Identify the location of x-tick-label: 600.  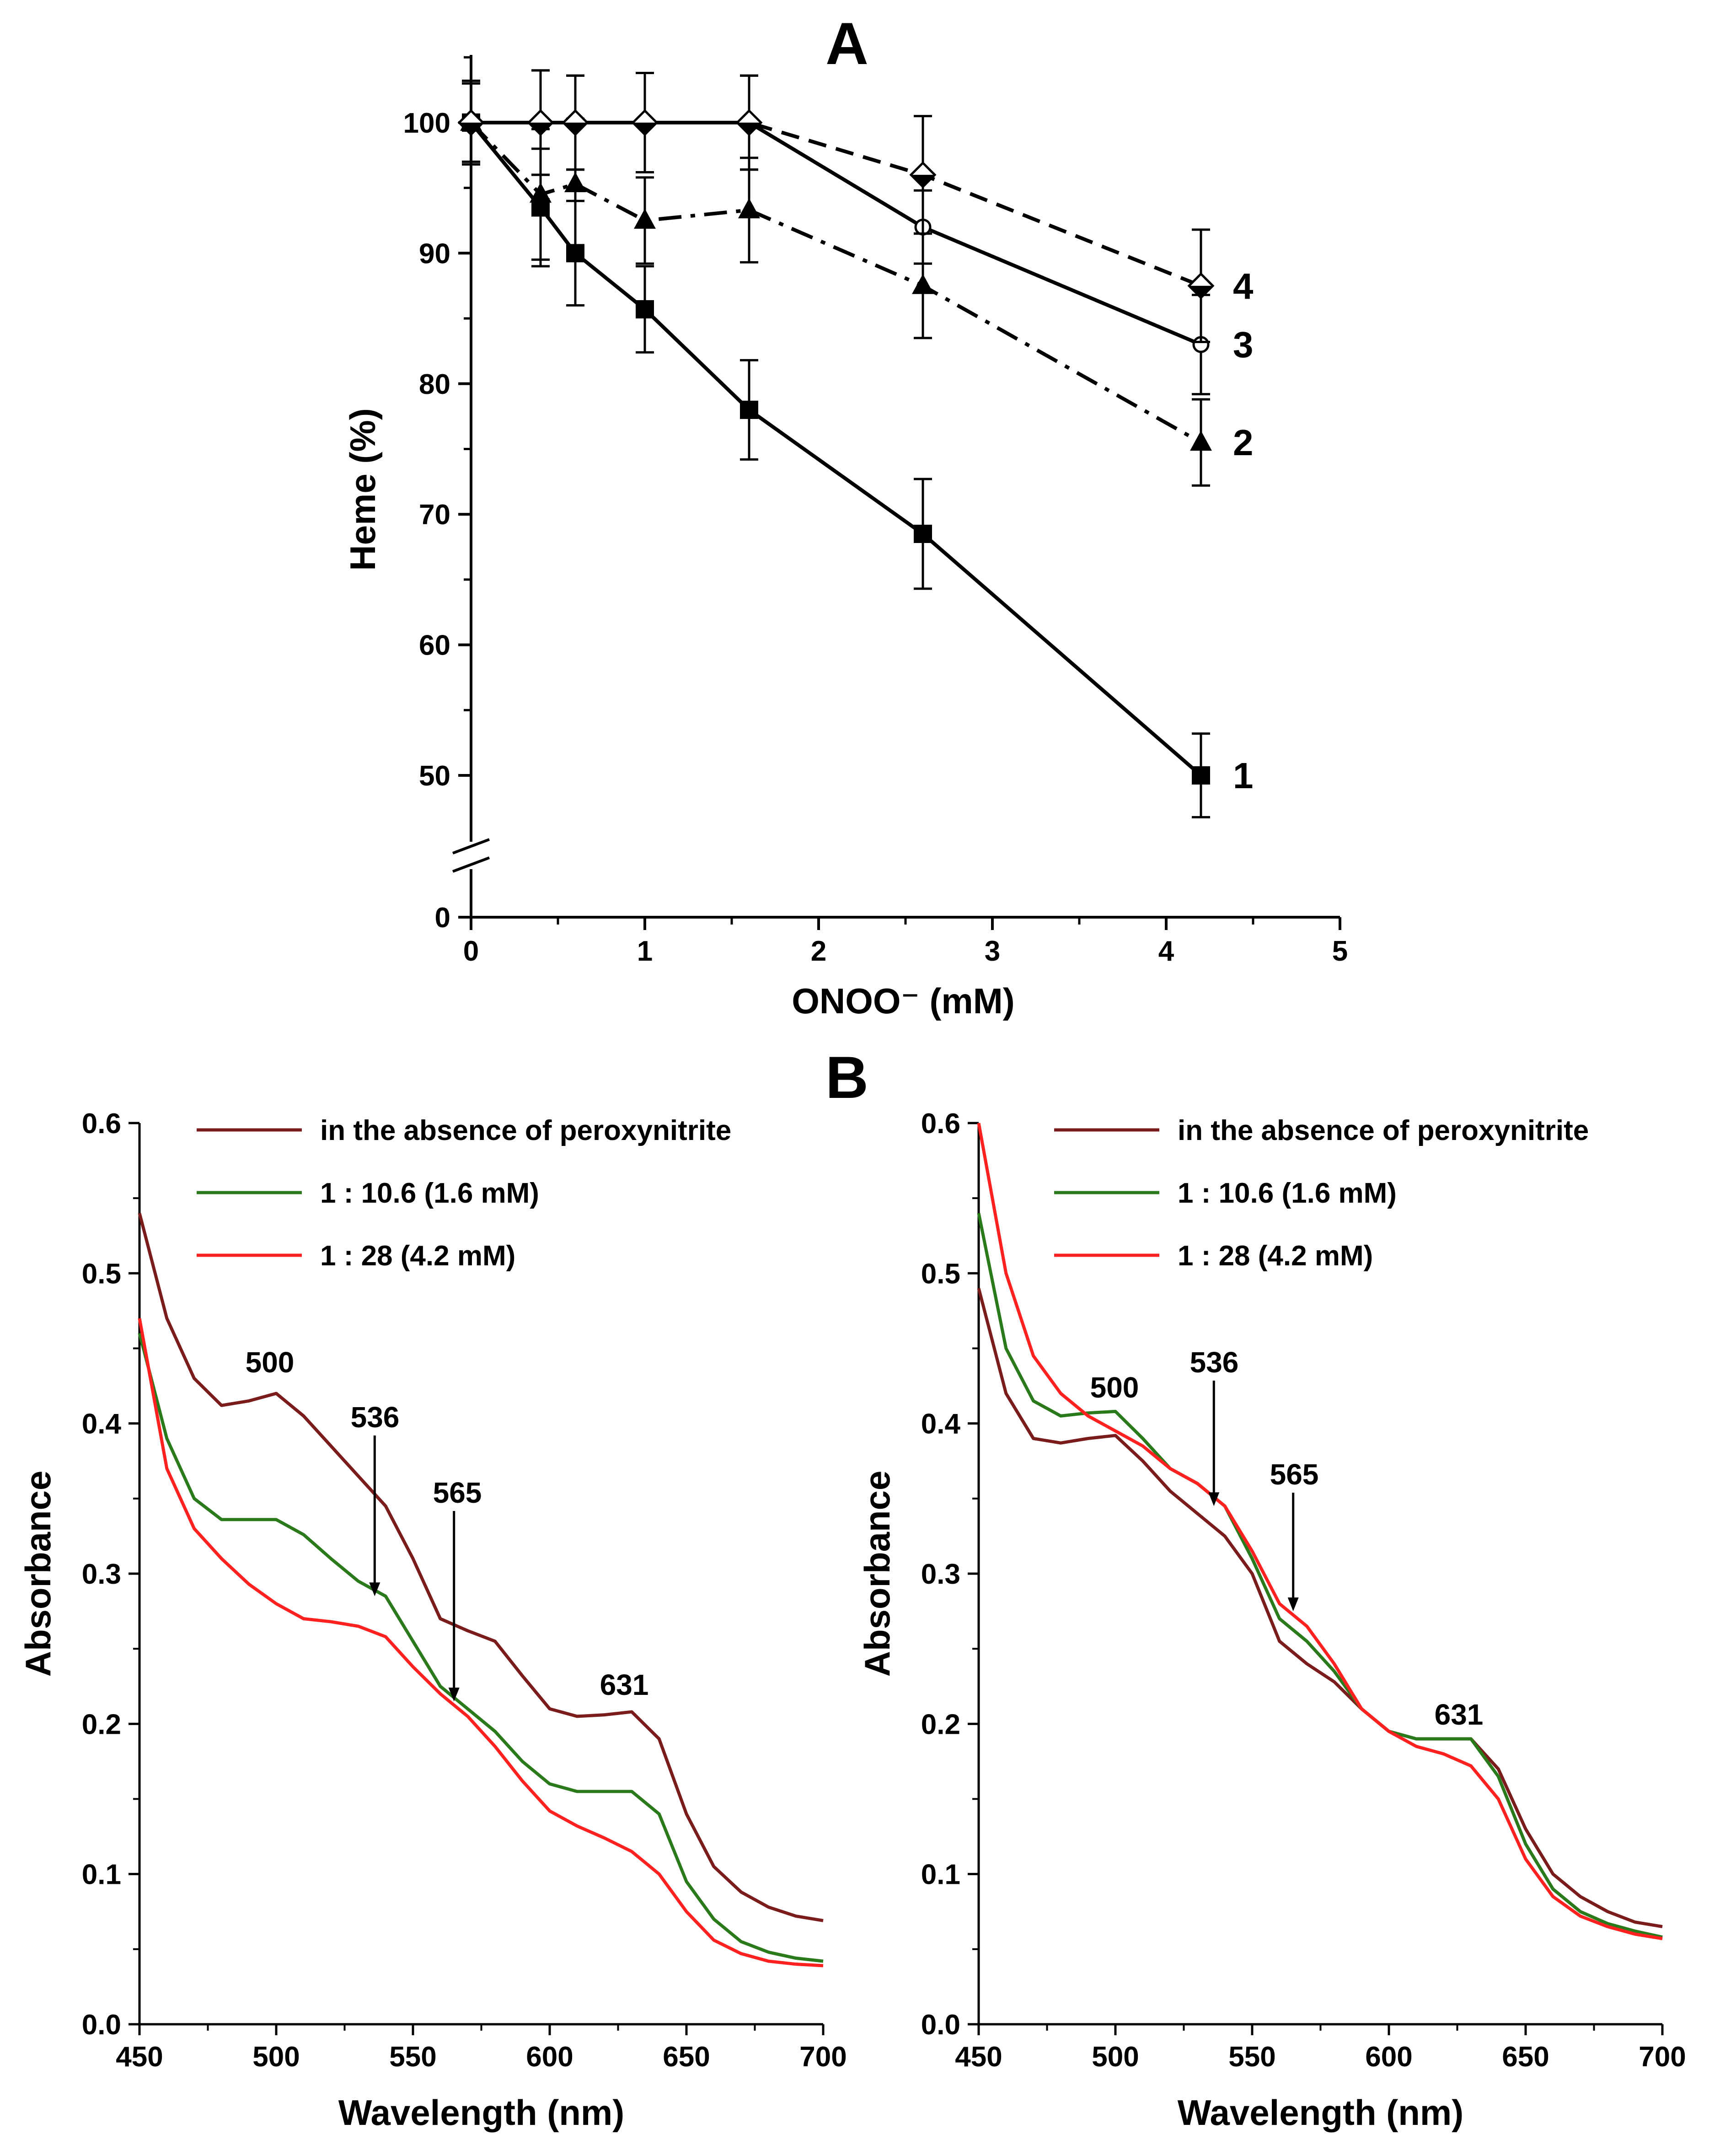
(1388, 2057).